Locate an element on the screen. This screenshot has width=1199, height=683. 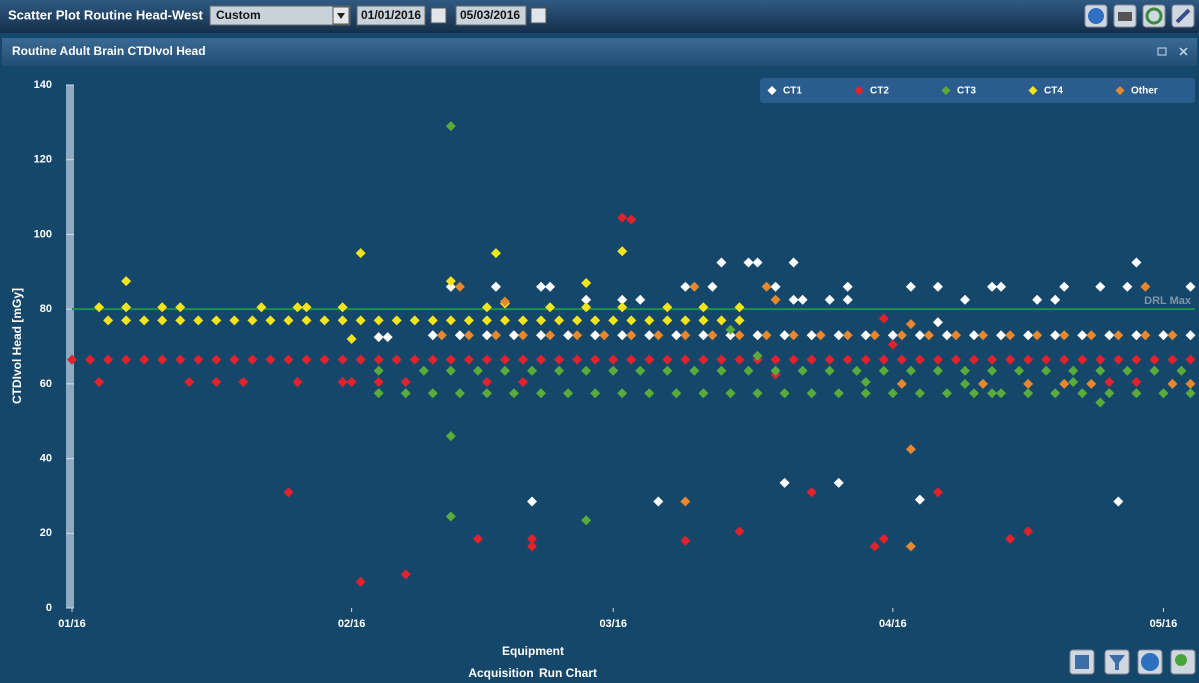
maximize-button is located at coordinates (1162, 51).